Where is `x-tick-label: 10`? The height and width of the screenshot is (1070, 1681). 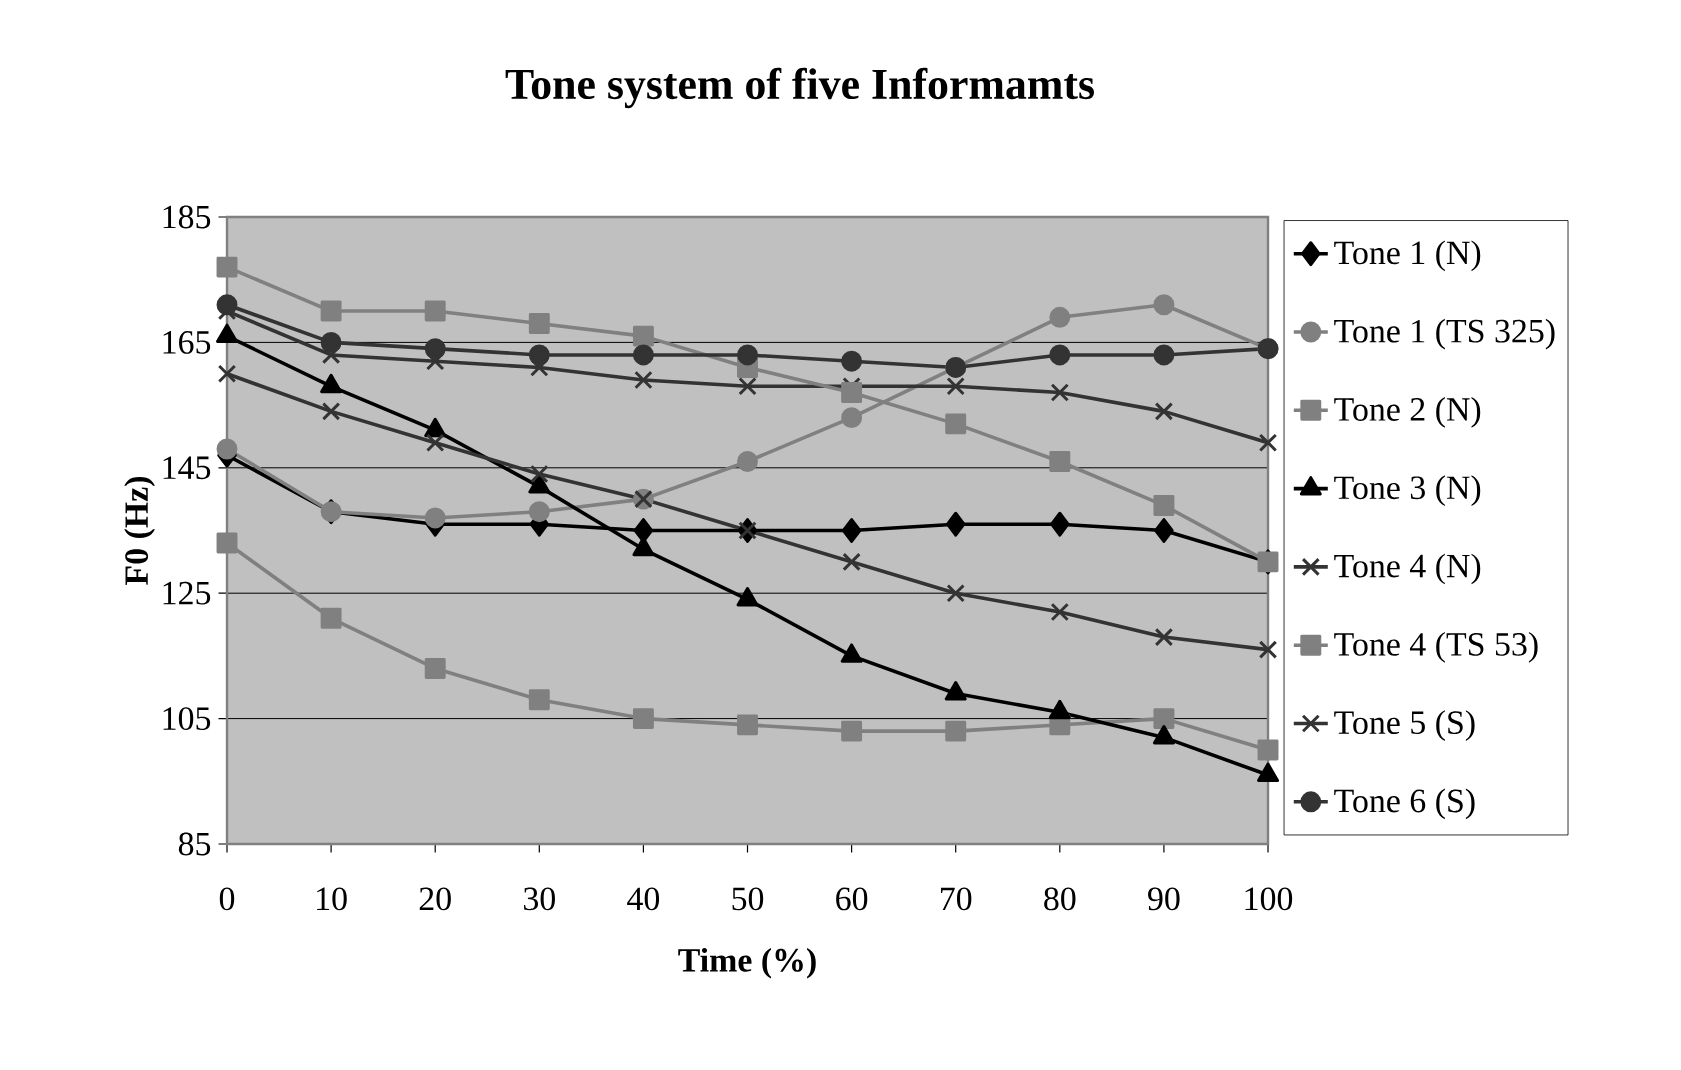 x-tick-label: 10 is located at coordinates (332, 899).